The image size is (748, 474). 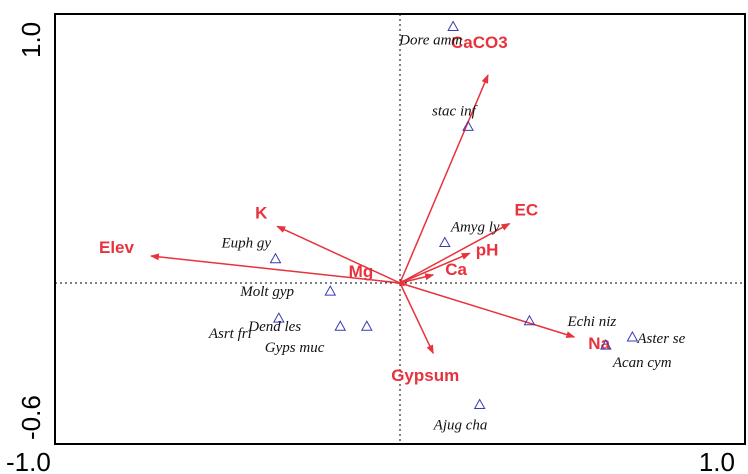 What do you see at coordinates (117, 247) in the screenshot?
I see `vector-label-elev: Elev` at bounding box center [117, 247].